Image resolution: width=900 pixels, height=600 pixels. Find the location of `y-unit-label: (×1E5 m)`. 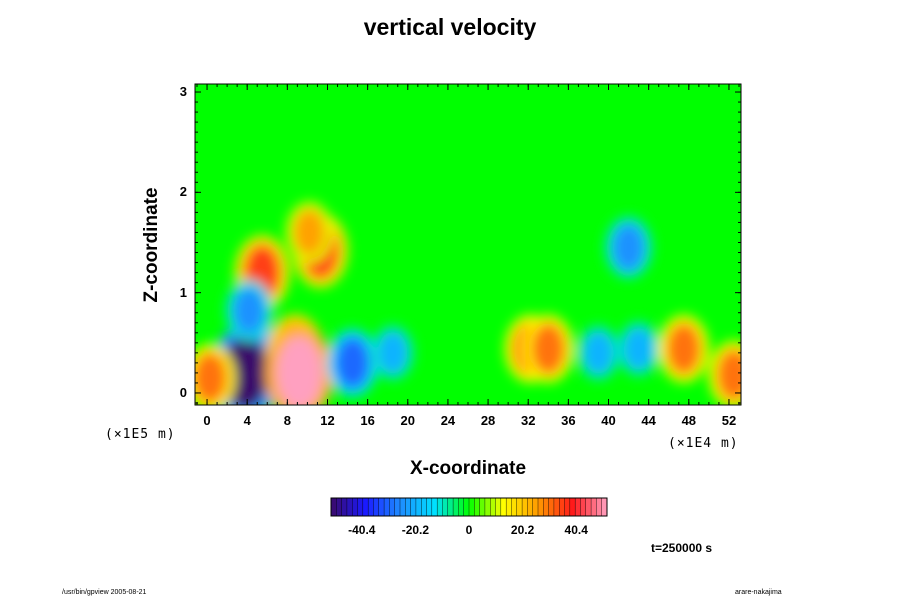

y-unit-label: (×1E5 m) is located at coordinates (140, 434).